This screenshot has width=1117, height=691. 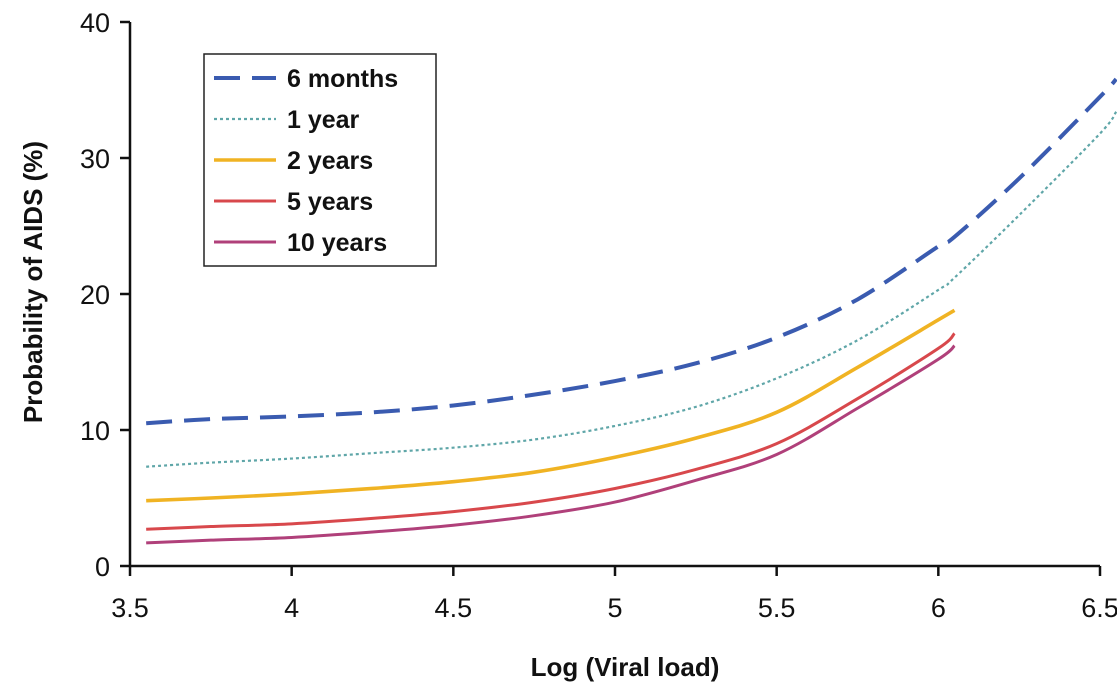 I want to click on y-tick-label: 40, so click(x=95, y=23).